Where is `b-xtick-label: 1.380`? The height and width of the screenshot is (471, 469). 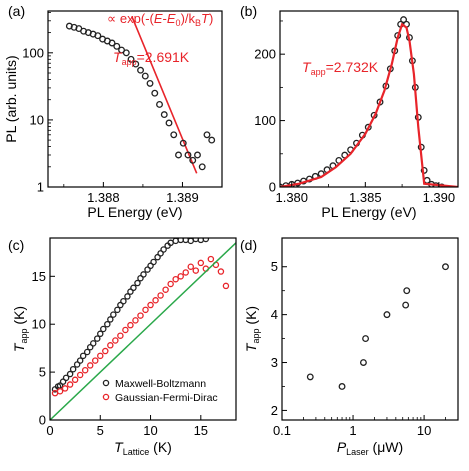 b-xtick-label: 1.380 is located at coordinates (291, 197).